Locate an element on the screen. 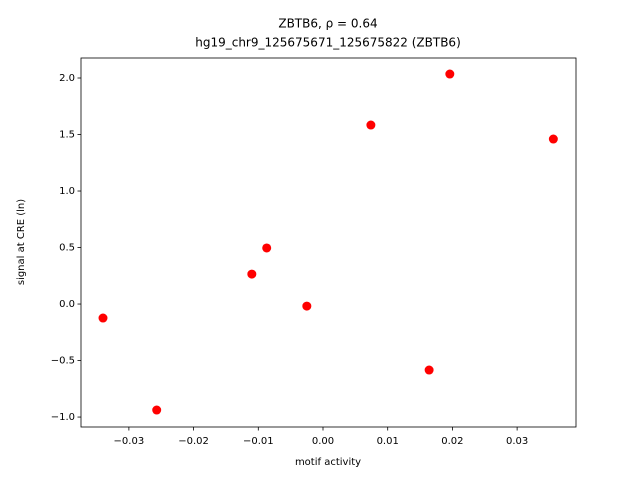 The image size is (640, 484). x-tick-label: 0.03 is located at coordinates (517, 441).